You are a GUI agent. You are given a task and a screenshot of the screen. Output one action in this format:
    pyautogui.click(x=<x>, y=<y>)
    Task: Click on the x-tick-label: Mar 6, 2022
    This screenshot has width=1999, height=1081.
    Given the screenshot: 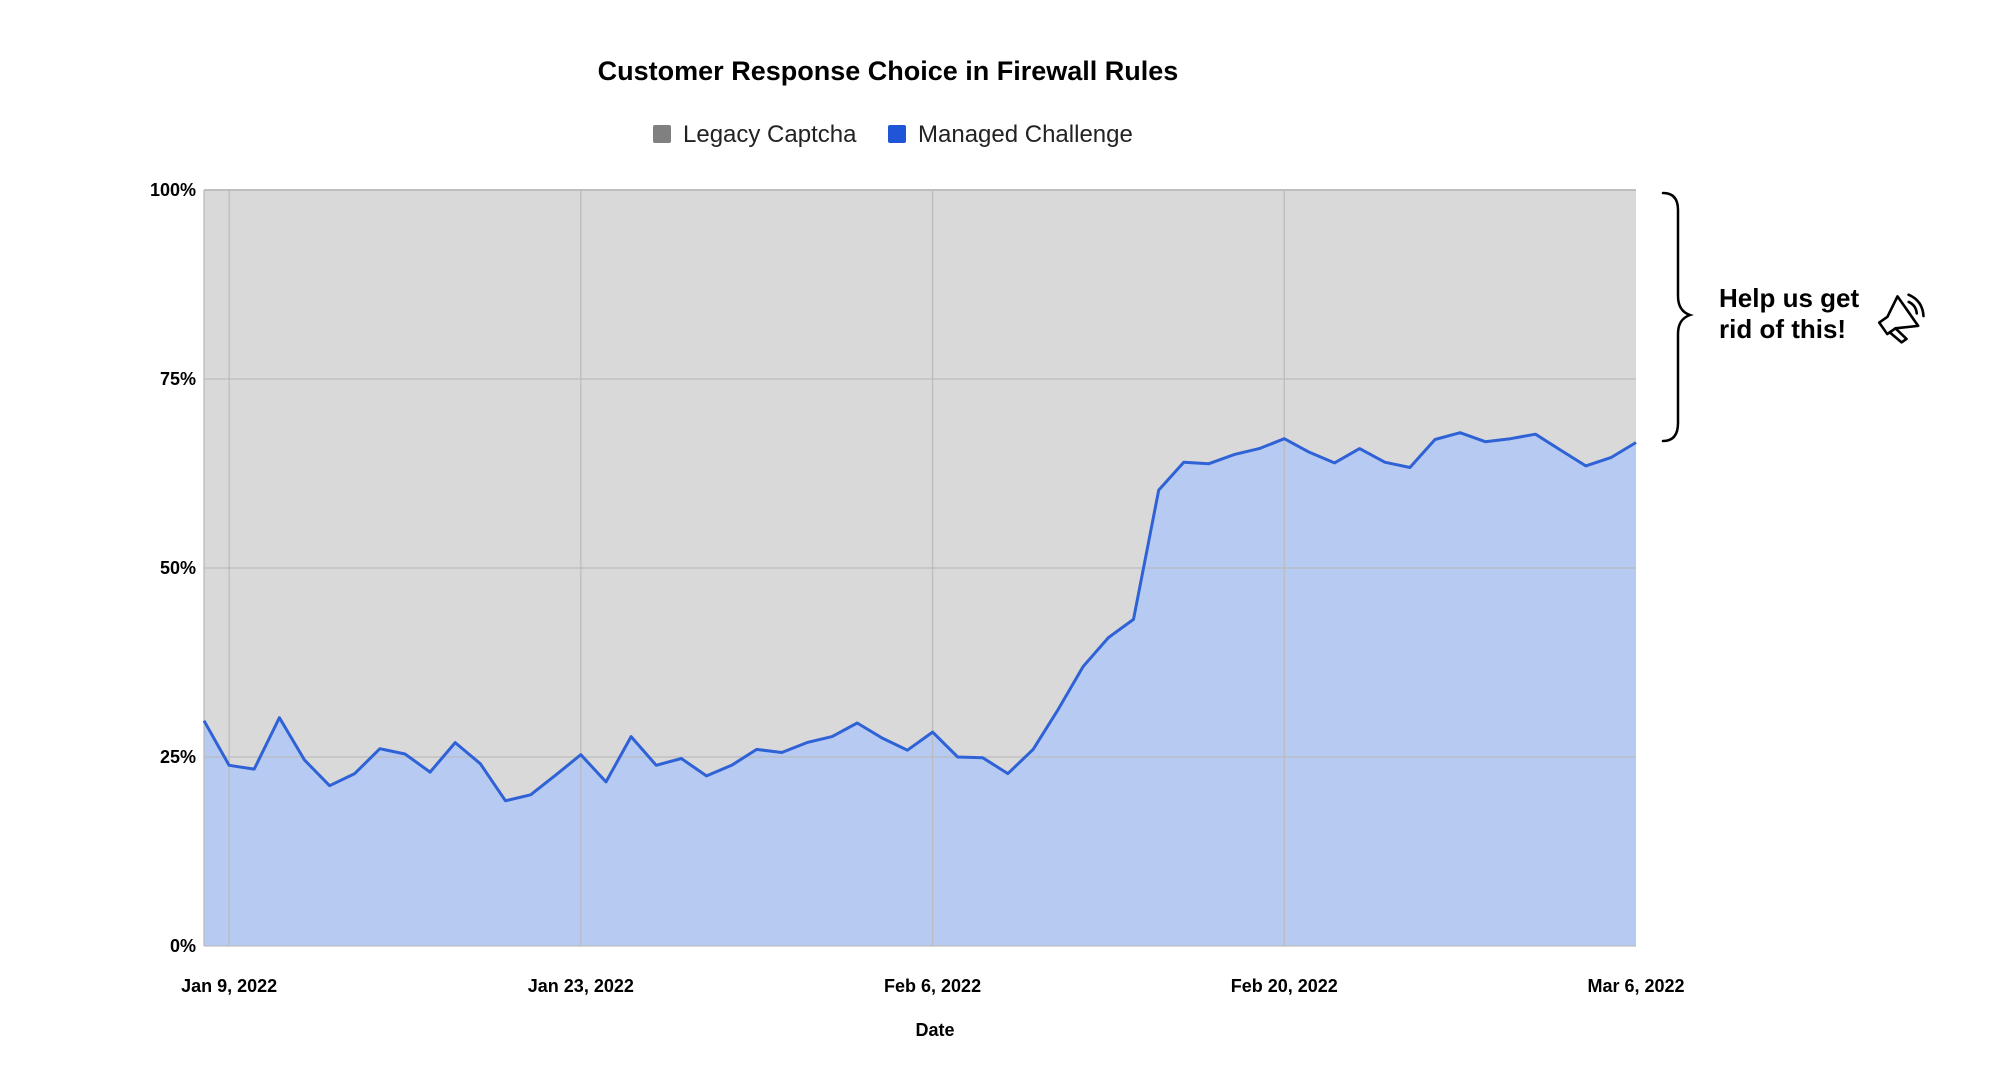 What is the action you would take?
    pyautogui.click(x=1635, y=986)
    